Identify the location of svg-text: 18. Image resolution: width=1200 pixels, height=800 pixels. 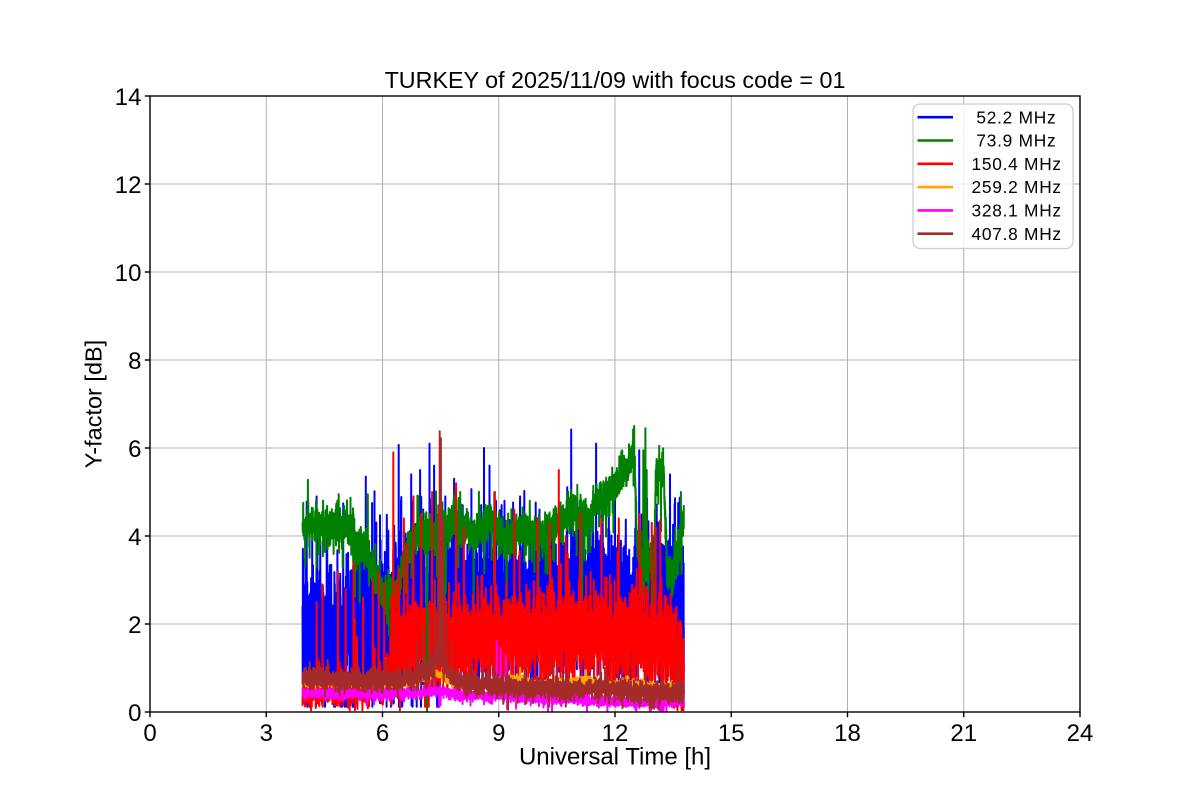
(847, 733).